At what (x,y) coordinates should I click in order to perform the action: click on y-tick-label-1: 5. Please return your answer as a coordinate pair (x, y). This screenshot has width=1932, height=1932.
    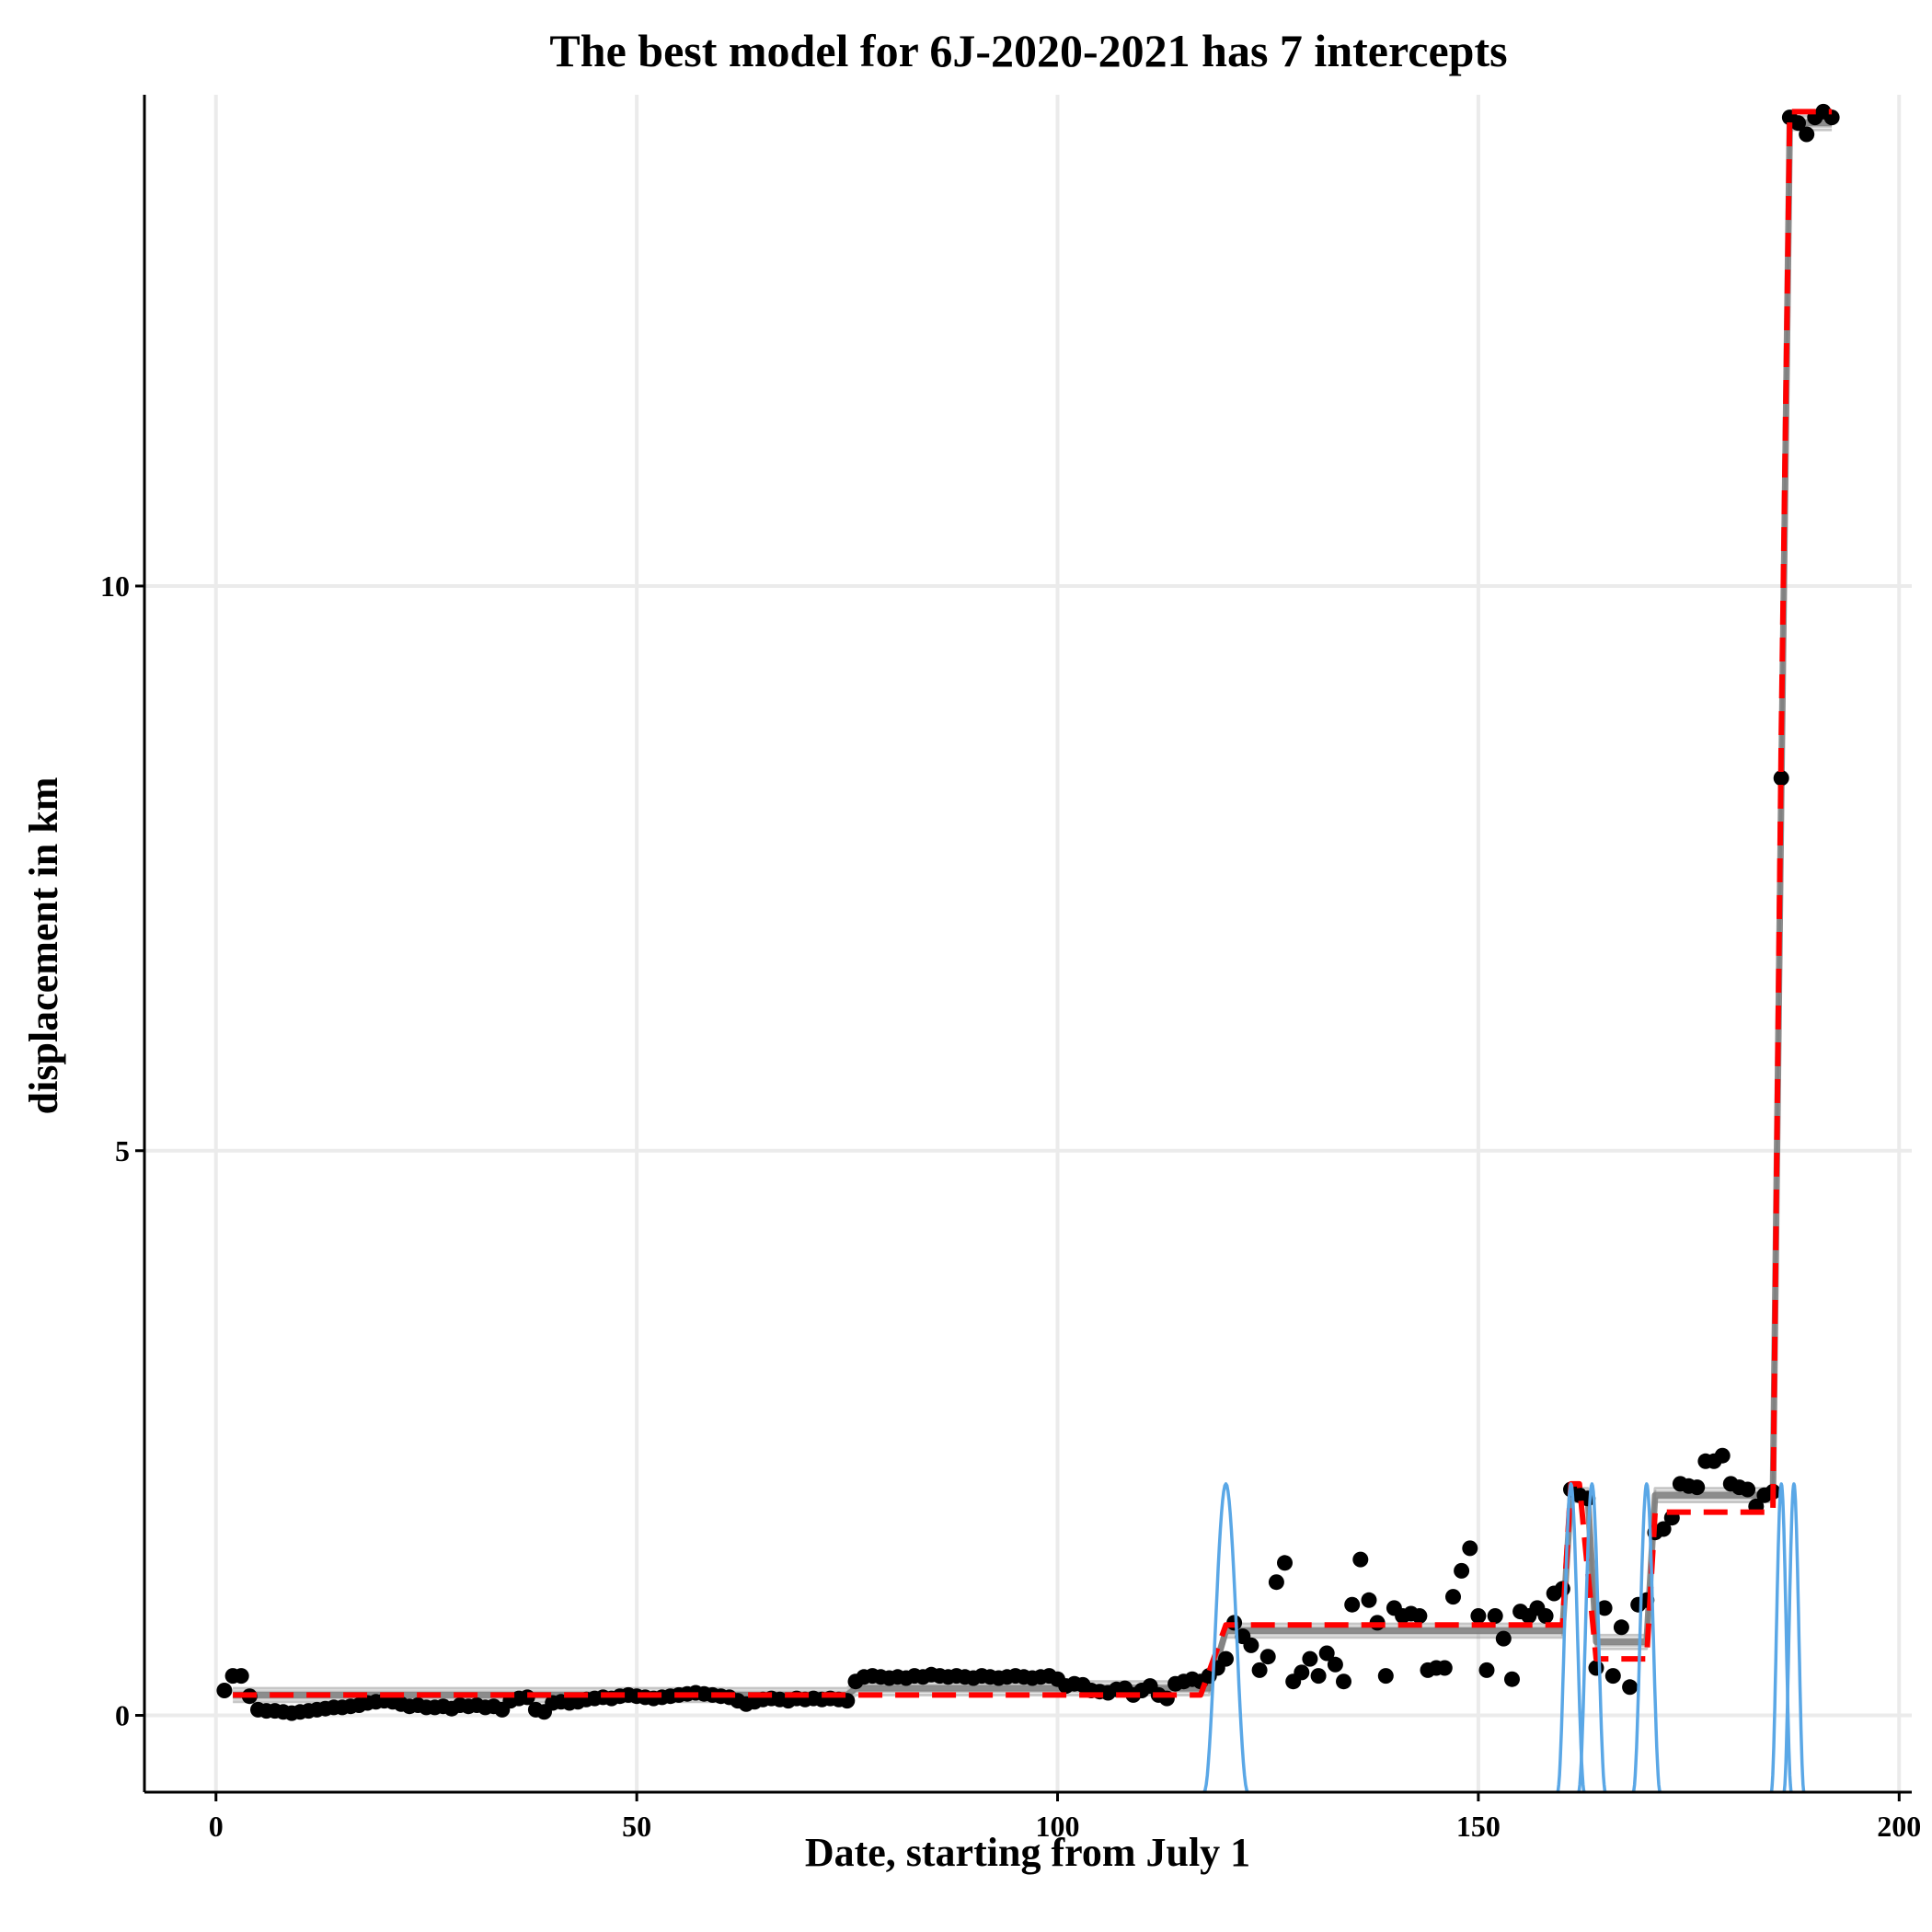
    Looking at the image, I should click on (122, 1150).